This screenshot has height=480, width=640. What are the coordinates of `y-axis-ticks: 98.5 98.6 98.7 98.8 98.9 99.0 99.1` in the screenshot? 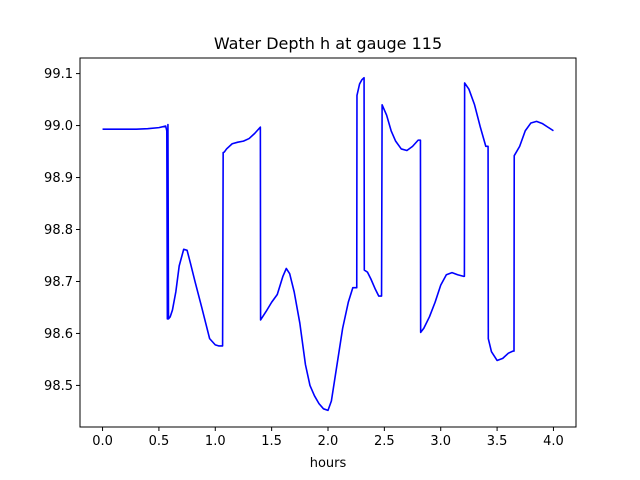 It's located at (62, 230).